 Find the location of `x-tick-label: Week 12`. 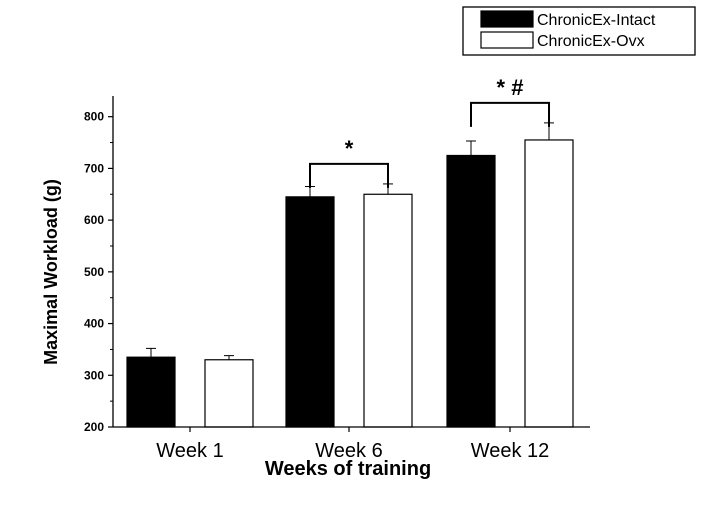

x-tick-label: Week 12 is located at coordinates (510, 451).